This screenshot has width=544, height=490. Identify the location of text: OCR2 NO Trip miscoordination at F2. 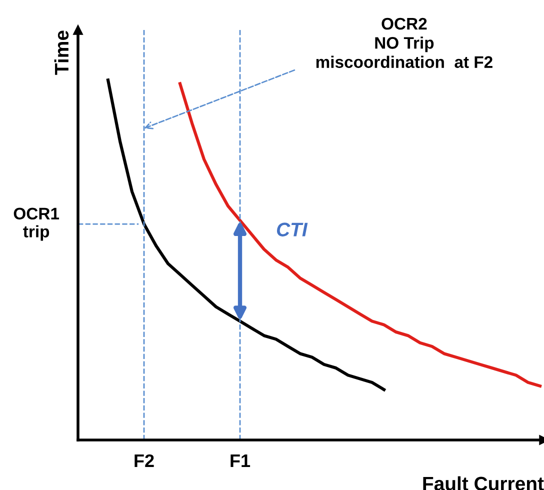
(404, 43).